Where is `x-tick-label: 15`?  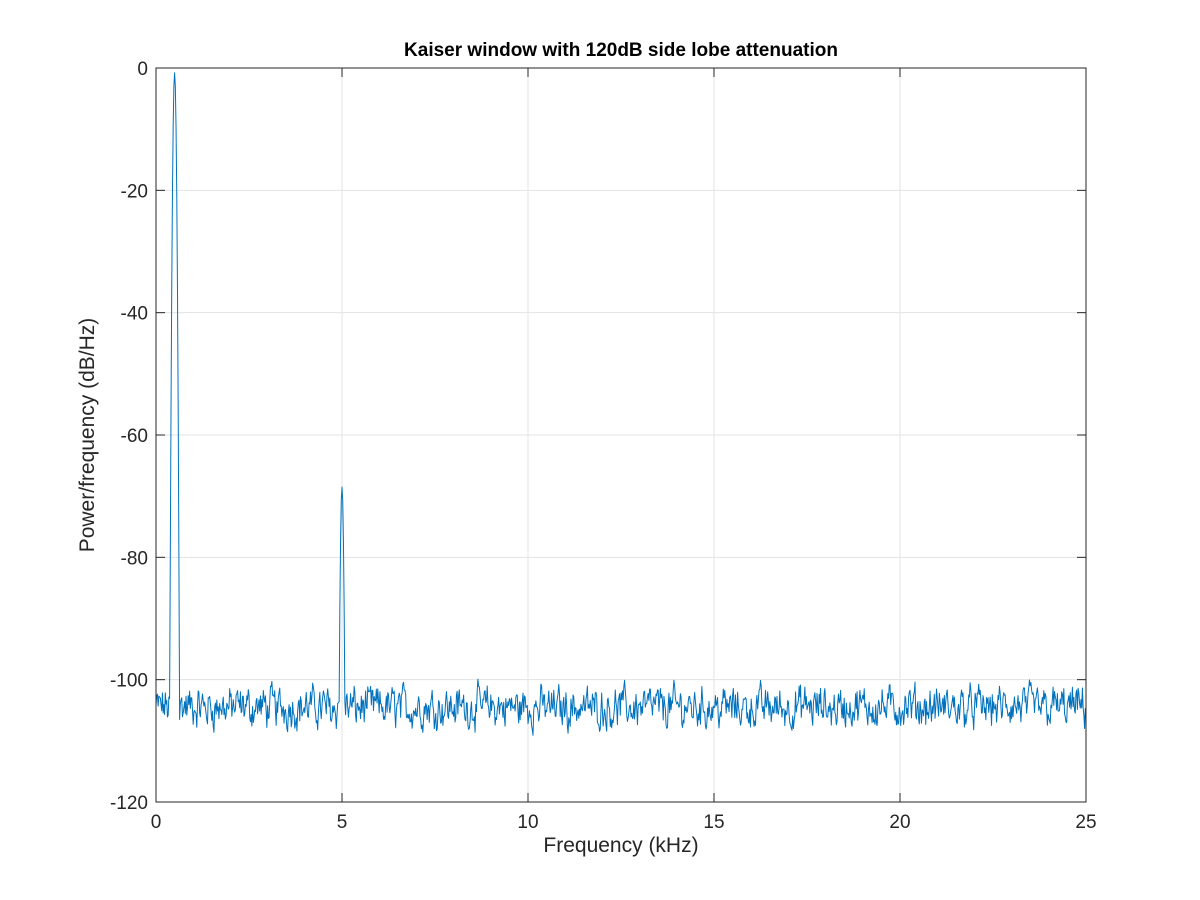
x-tick-label: 15 is located at coordinates (713, 822).